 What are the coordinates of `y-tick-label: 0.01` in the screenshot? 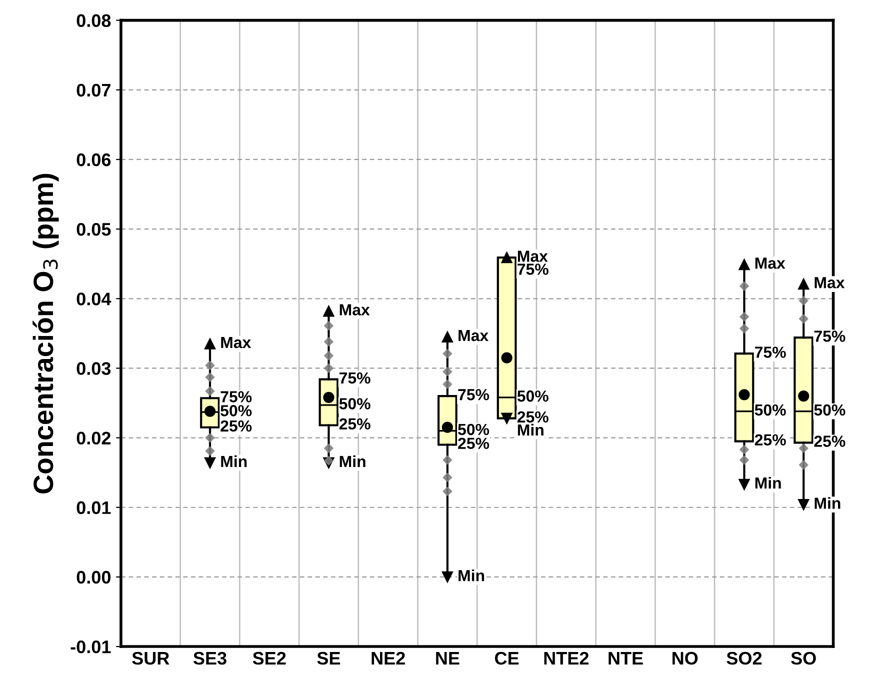 It's located at (93, 507).